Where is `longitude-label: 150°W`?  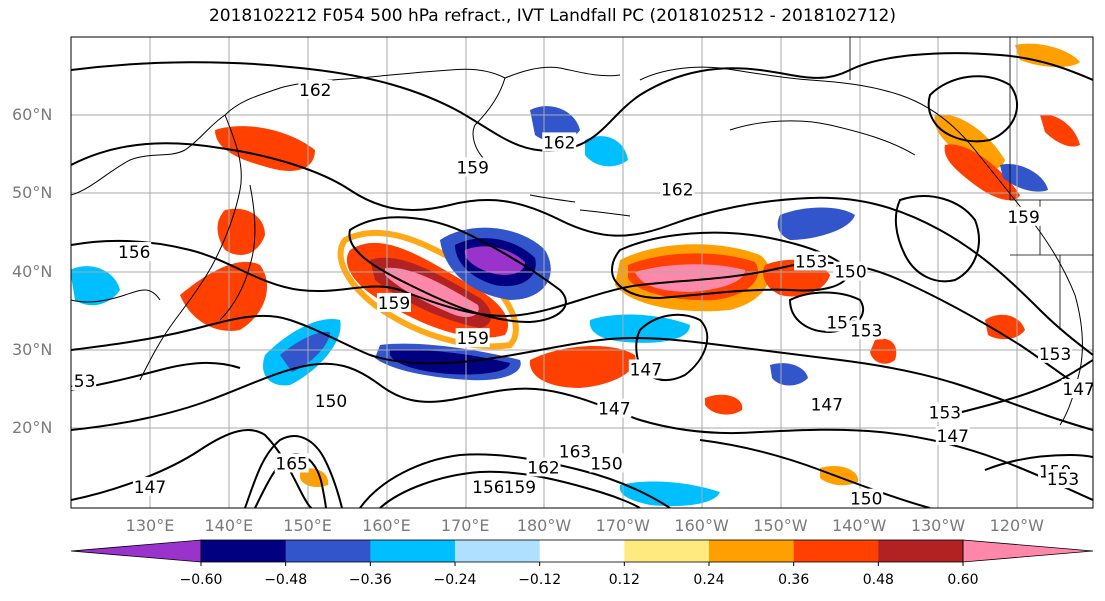 longitude-label: 150°W is located at coordinates (780, 525).